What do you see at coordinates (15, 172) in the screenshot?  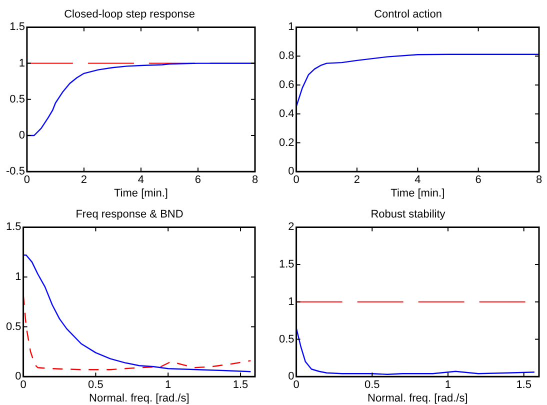 I see `y-tick-label: -0.5` at bounding box center [15, 172].